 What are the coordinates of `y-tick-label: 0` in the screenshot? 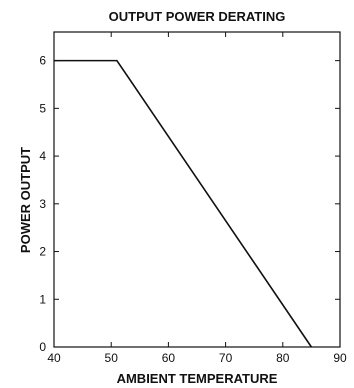 It's located at (42, 347).